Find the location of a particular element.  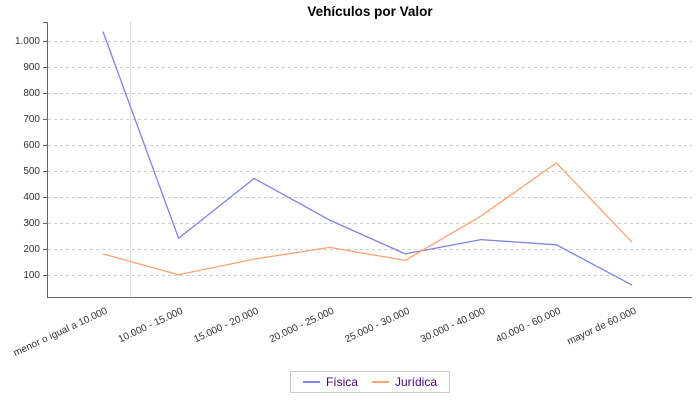

legend-label: Física is located at coordinates (341, 382).